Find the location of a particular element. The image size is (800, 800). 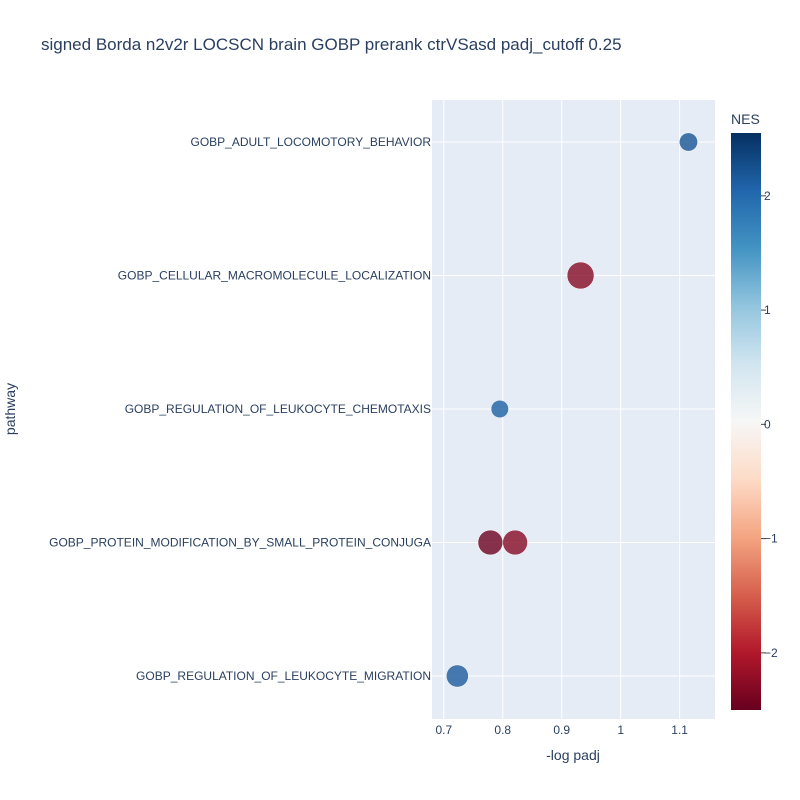

x-tick-label: 0.8 is located at coordinates (502, 730).